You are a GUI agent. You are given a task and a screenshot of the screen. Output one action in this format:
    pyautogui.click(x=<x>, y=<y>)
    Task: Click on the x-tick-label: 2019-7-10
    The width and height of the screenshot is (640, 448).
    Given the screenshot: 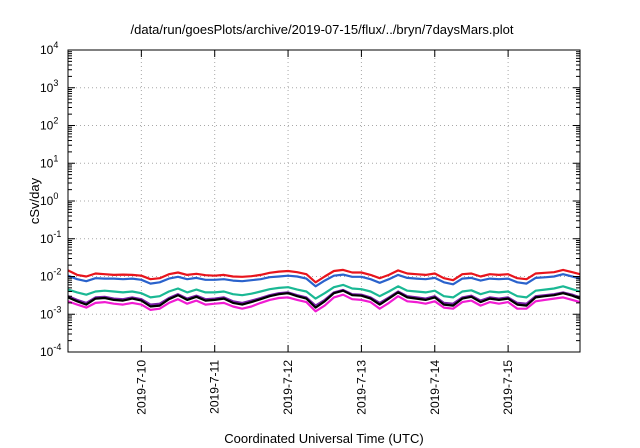 What is the action you would take?
    pyautogui.click(x=141, y=387)
    